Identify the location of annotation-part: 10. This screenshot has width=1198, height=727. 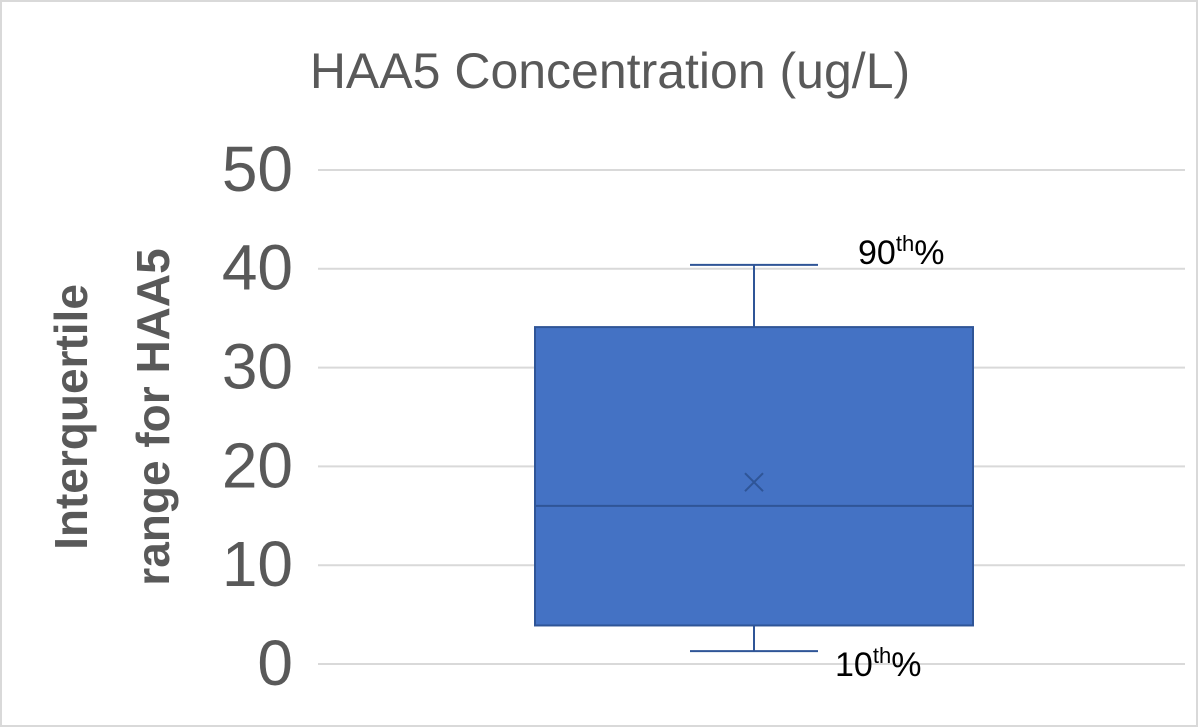
(854, 665).